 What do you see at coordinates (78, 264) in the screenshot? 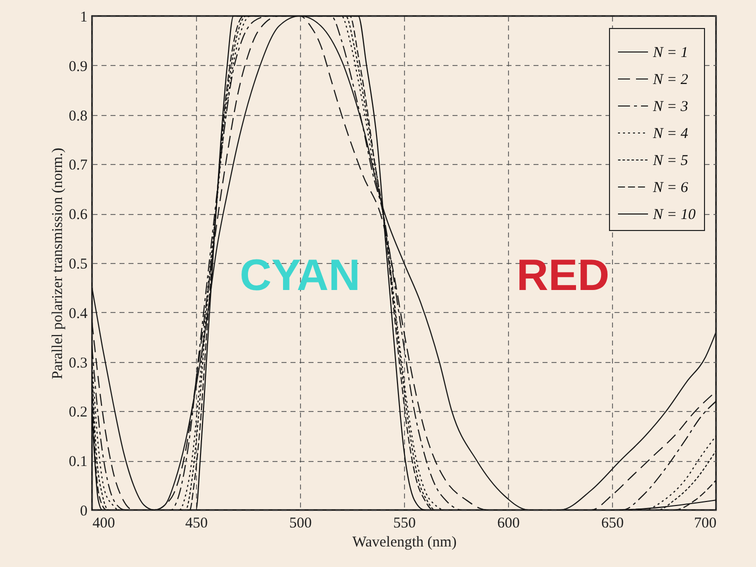
I see `y-tick-label: 0.5` at bounding box center [78, 264].